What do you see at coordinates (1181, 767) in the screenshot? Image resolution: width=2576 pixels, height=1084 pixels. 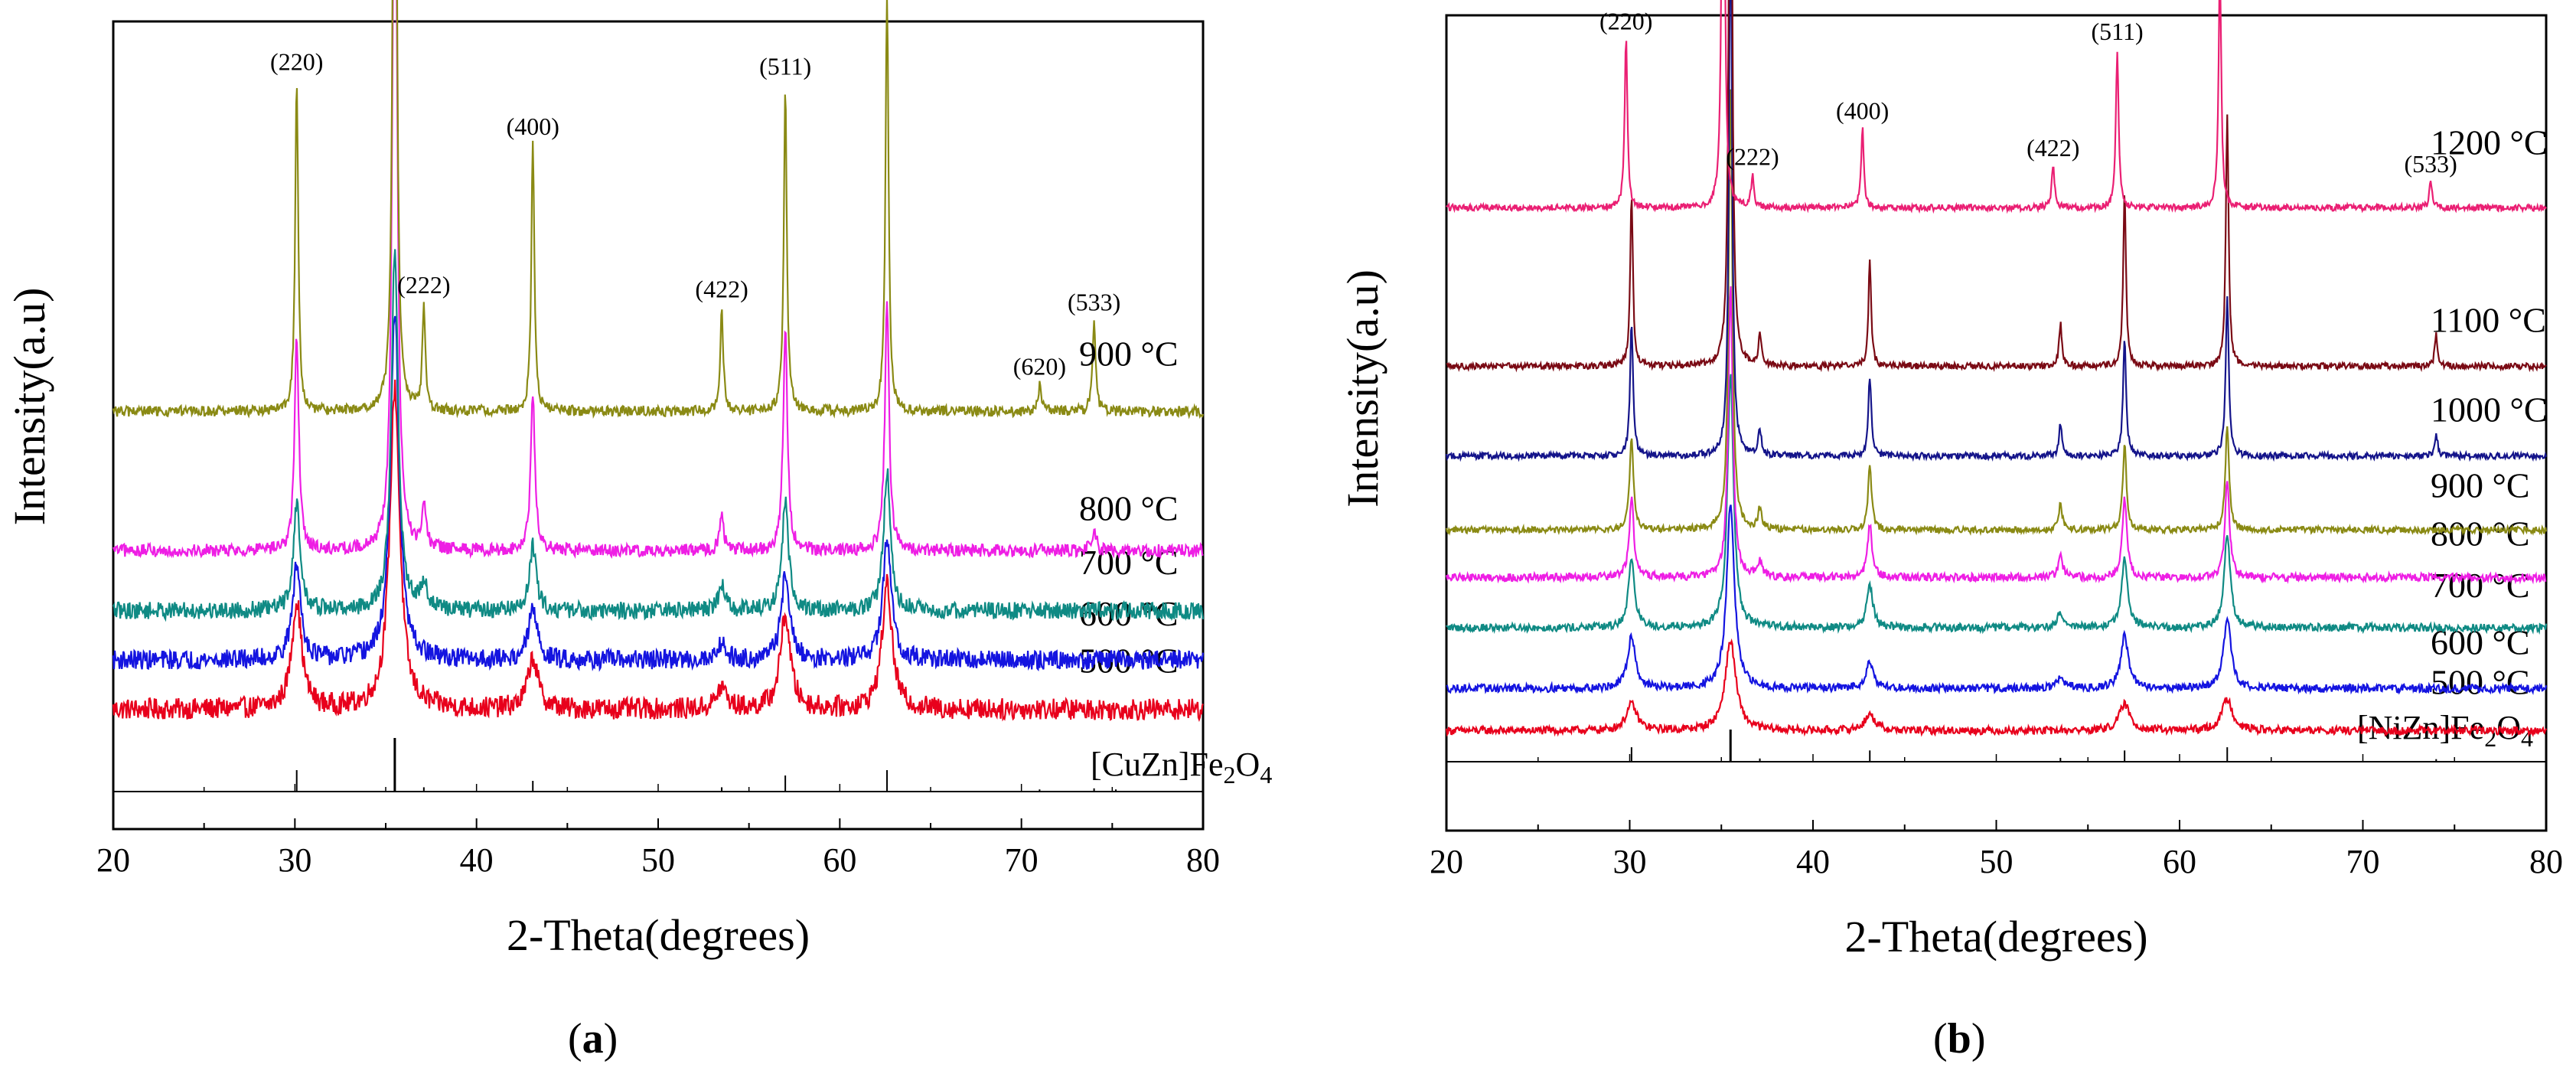 I see `reference-label: [CuZn]Fe2O4` at bounding box center [1181, 767].